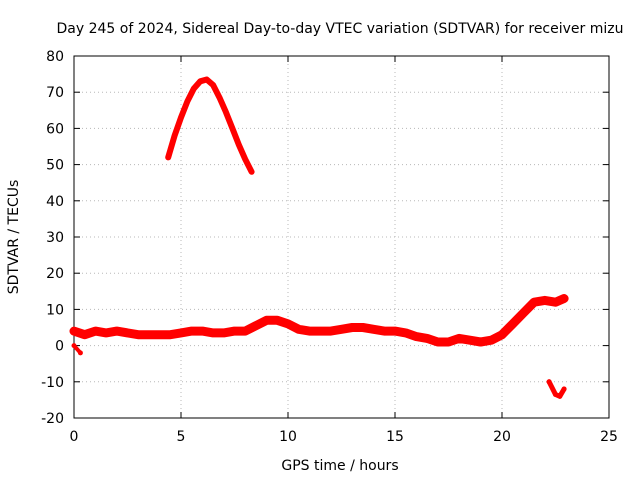 Image resolution: width=640 pixels, height=480 pixels. Describe the element at coordinates (74, 437) in the screenshot. I see `x-tick-label: 0` at that location.